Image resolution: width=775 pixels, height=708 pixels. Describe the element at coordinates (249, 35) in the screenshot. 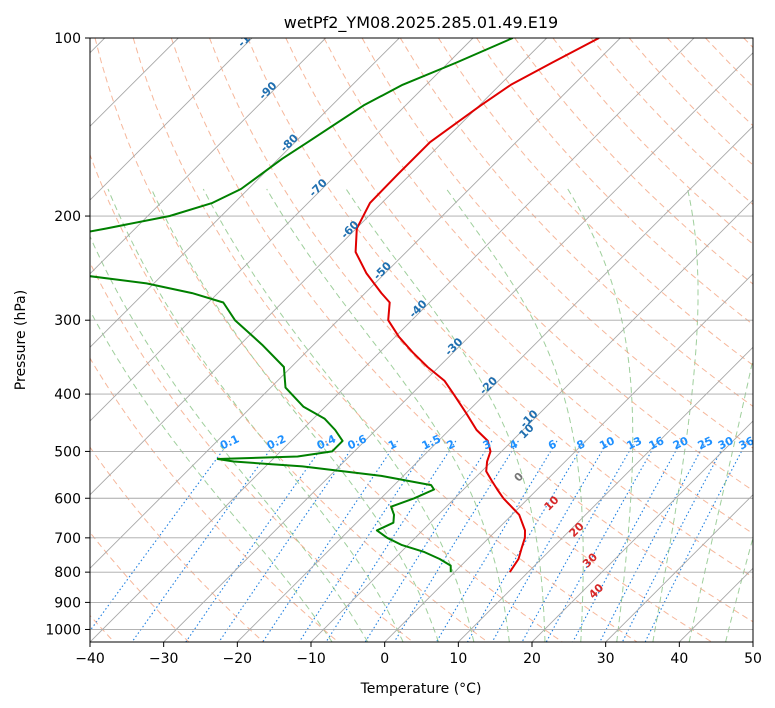

I see `isotherm-label: -100` at that location.